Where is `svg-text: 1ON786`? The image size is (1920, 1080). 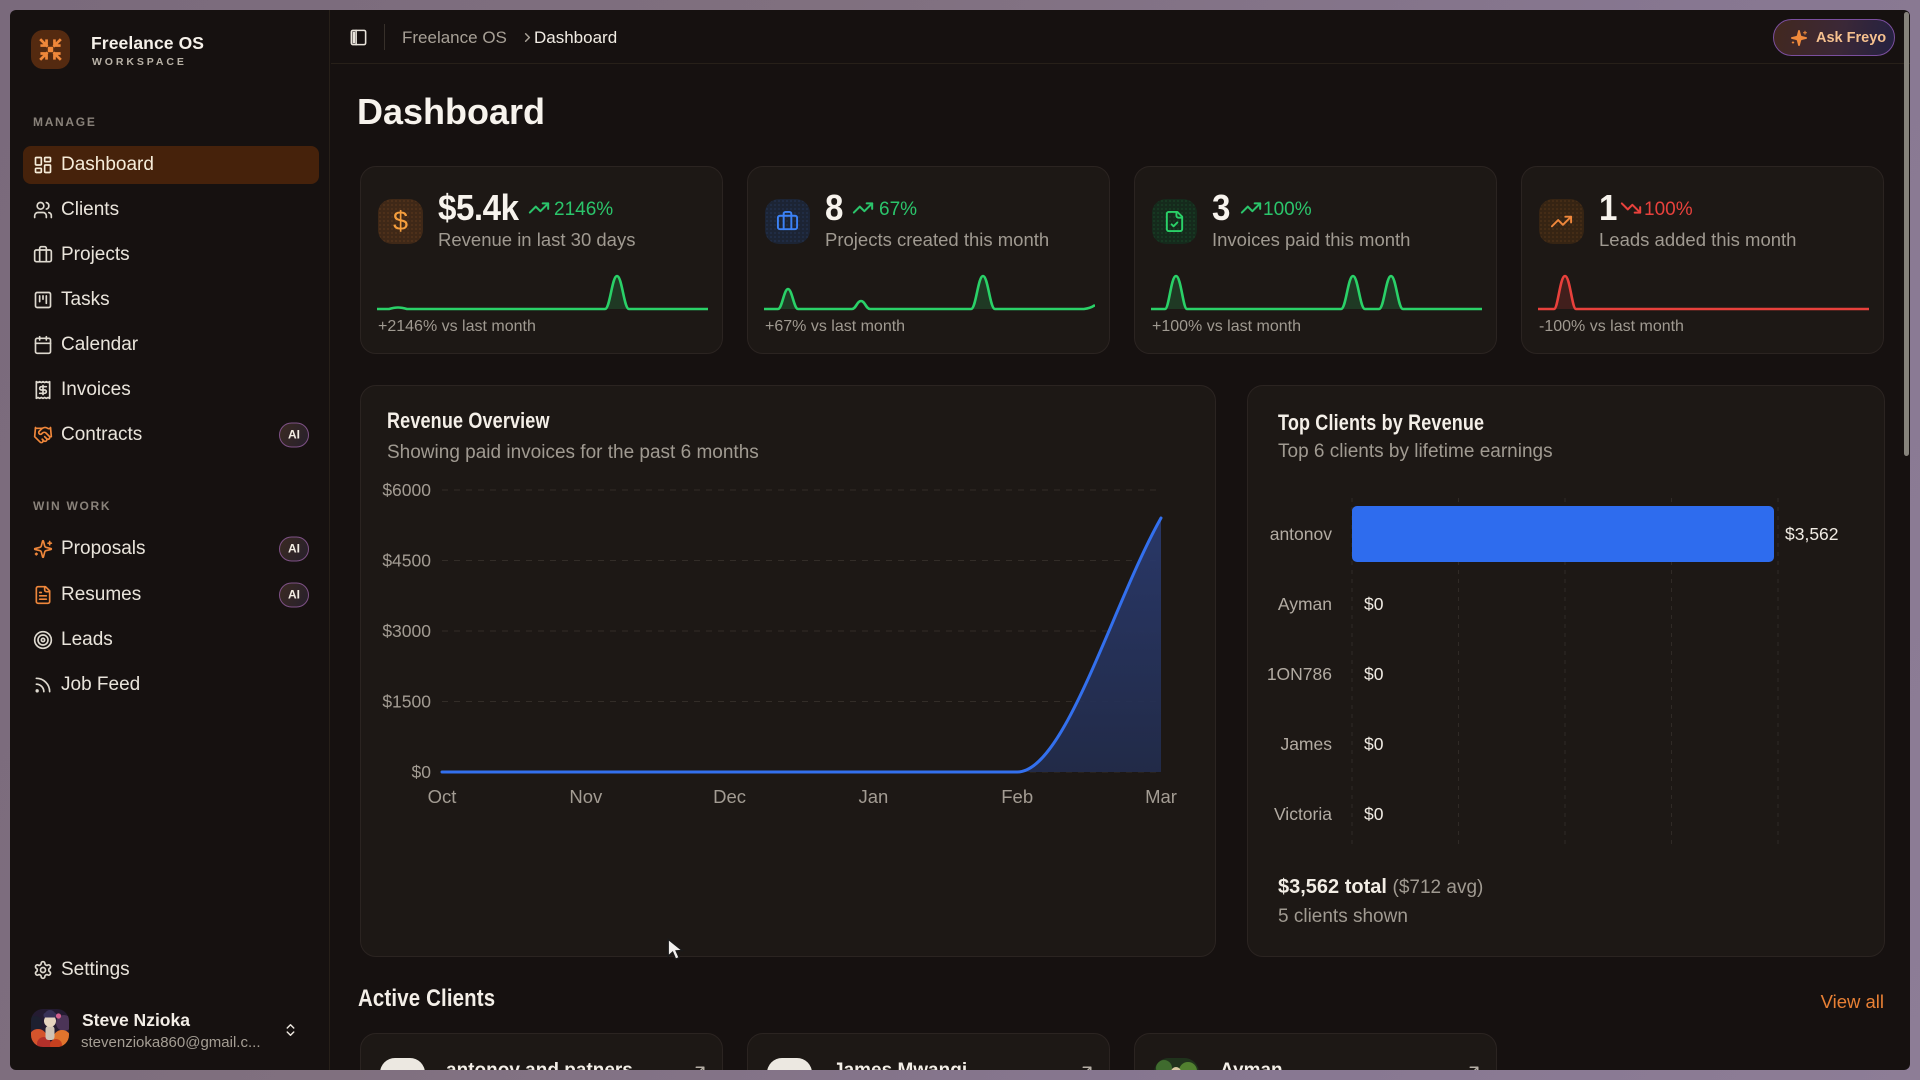
svg-text: 1ON786 is located at coordinates (1299, 674).